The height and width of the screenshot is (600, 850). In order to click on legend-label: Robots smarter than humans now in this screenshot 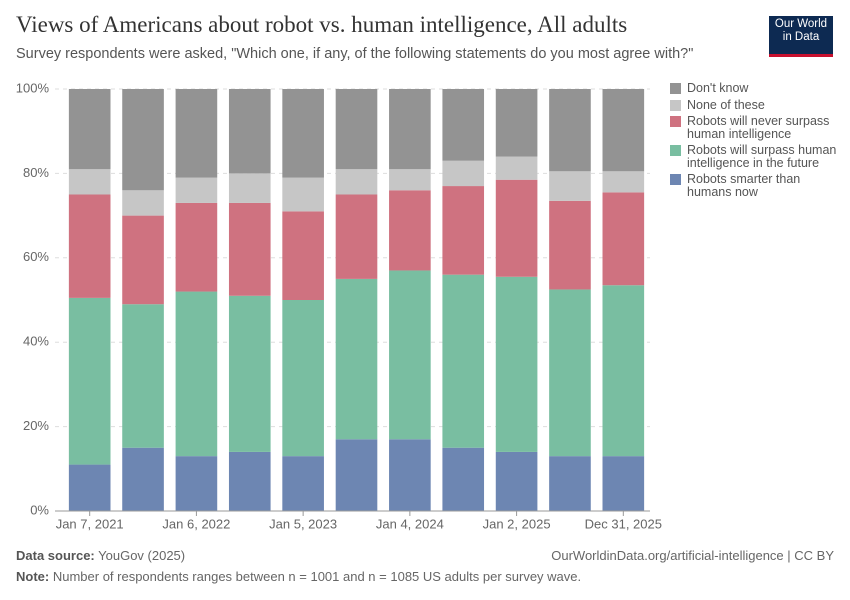, I will do `click(744, 185)`.